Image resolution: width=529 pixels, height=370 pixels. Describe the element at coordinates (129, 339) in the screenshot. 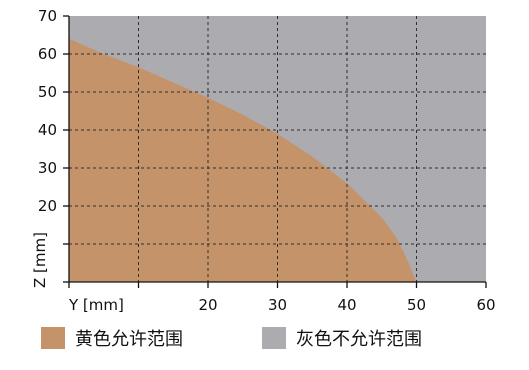

I see `legend-label-allowed: 黄色允许范围` at that location.